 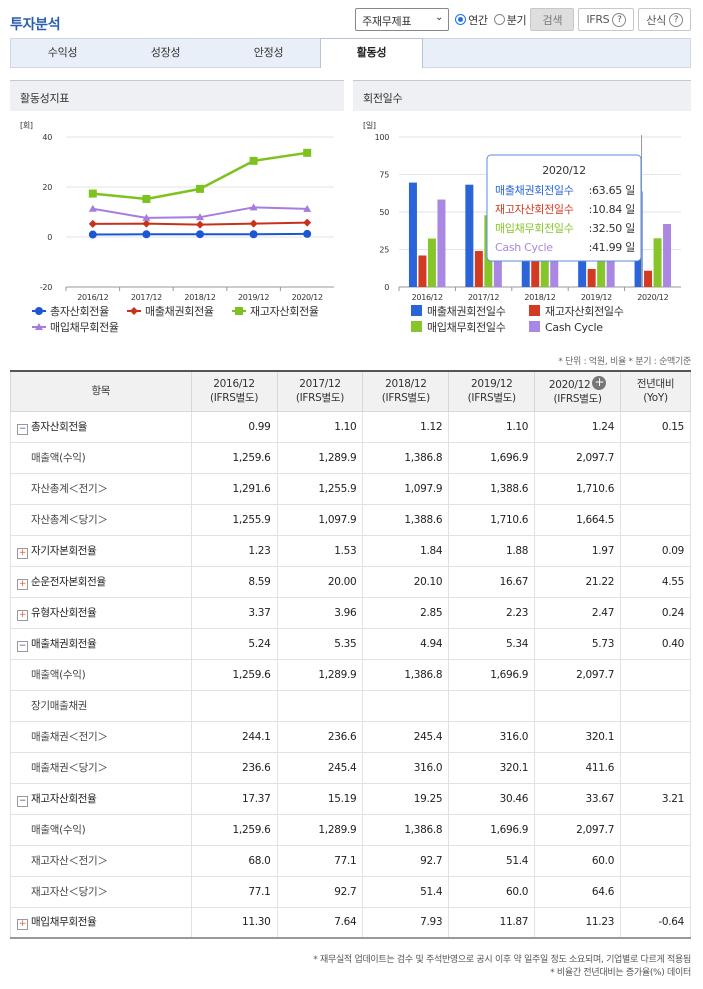 What do you see at coordinates (534, 228) in the screenshot?
I see `tooltip-row-label: 매입채무회전일수` at bounding box center [534, 228].